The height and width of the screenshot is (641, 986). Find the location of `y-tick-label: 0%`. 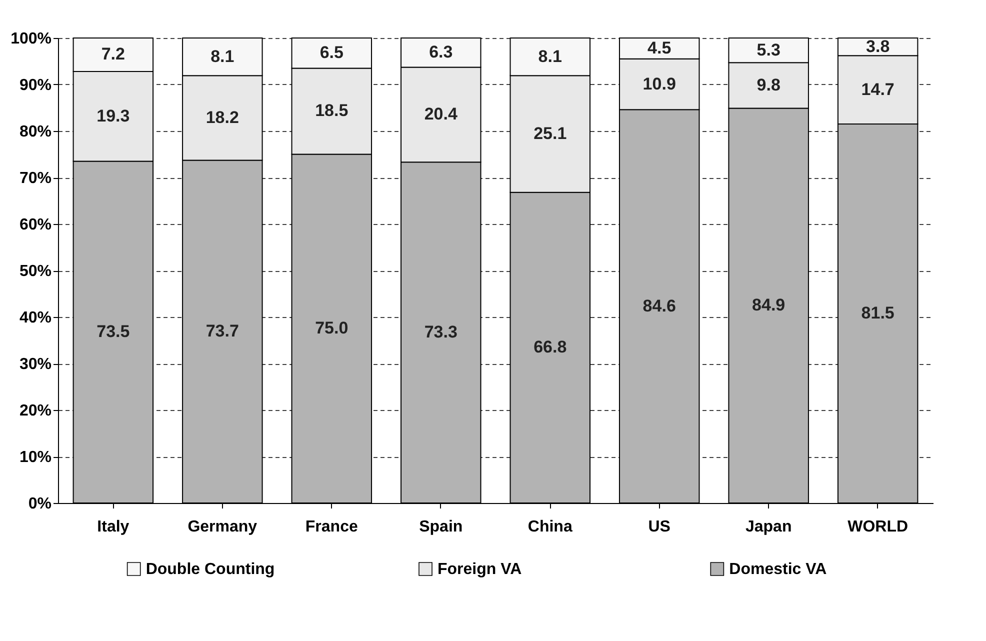

y-tick-label: 0% is located at coordinates (40, 504).